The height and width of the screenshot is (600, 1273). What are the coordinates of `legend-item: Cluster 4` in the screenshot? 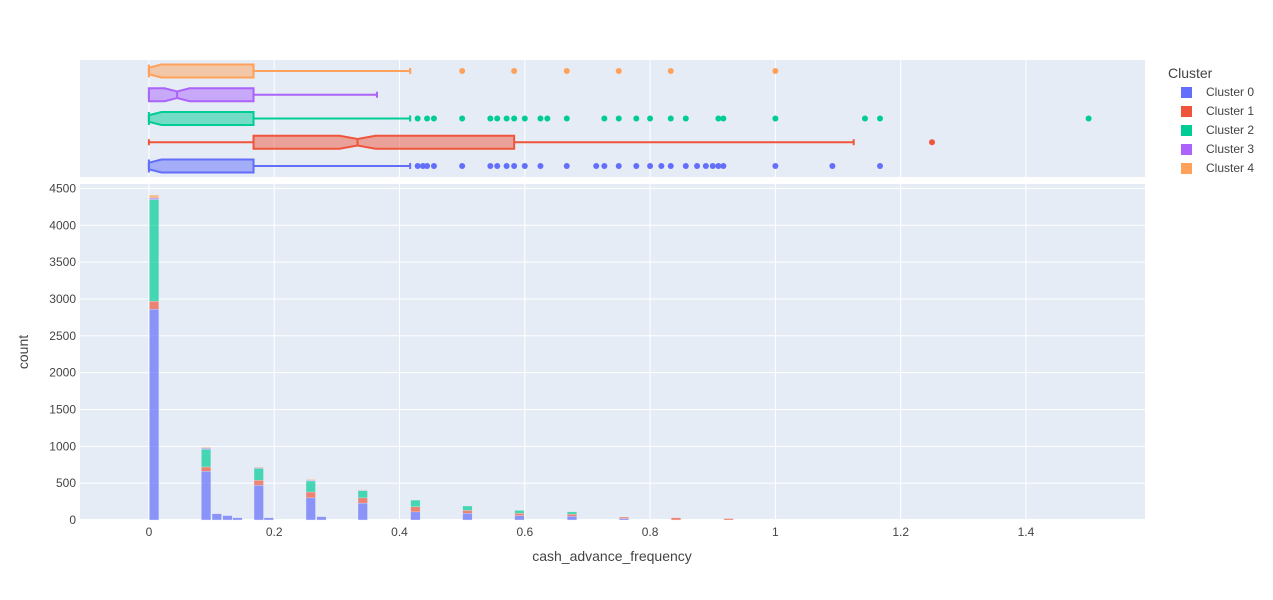 It's located at (1217, 168).